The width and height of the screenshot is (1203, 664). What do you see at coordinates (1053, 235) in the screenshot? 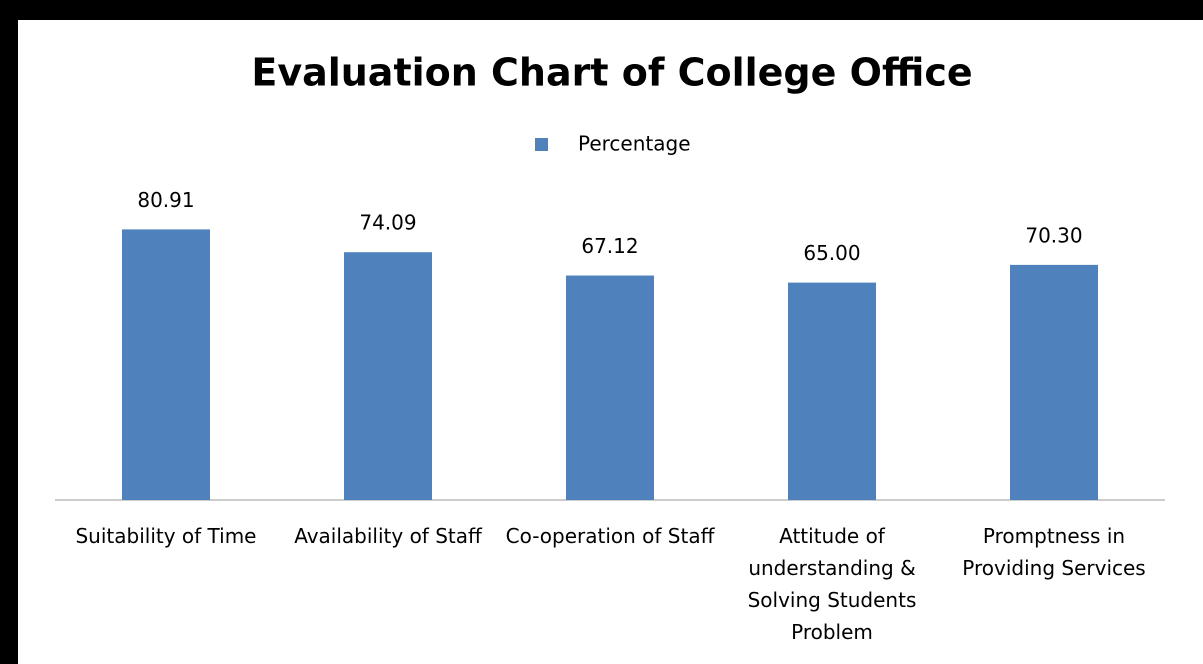
I see `data-label: 70.30` at bounding box center [1053, 235].